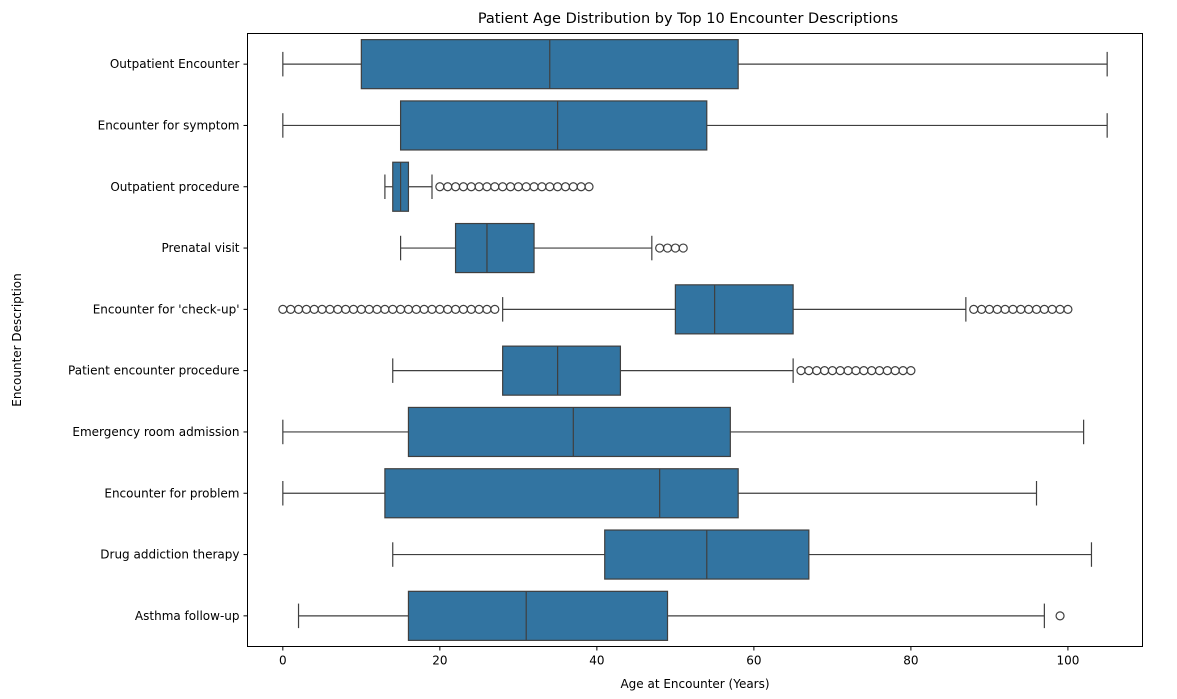  What do you see at coordinates (910, 661) in the screenshot?
I see `x-tick-label: 80` at bounding box center [910, 661].